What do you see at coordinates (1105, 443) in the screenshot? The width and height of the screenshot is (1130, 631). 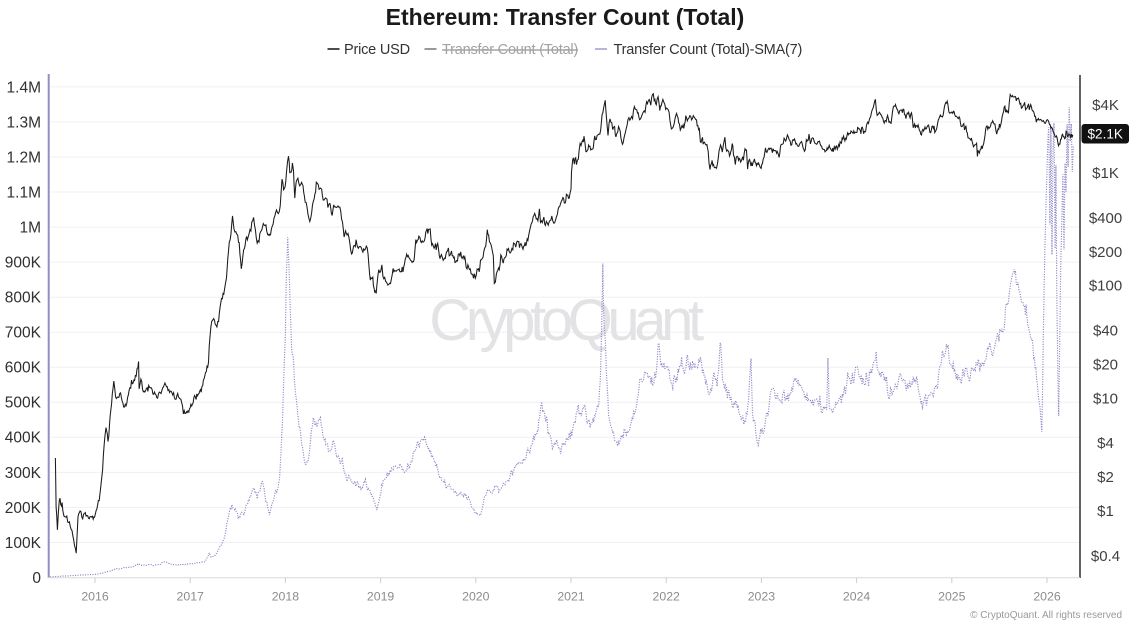 I see `svg-text: $4` at bounding box center [1105, 443].